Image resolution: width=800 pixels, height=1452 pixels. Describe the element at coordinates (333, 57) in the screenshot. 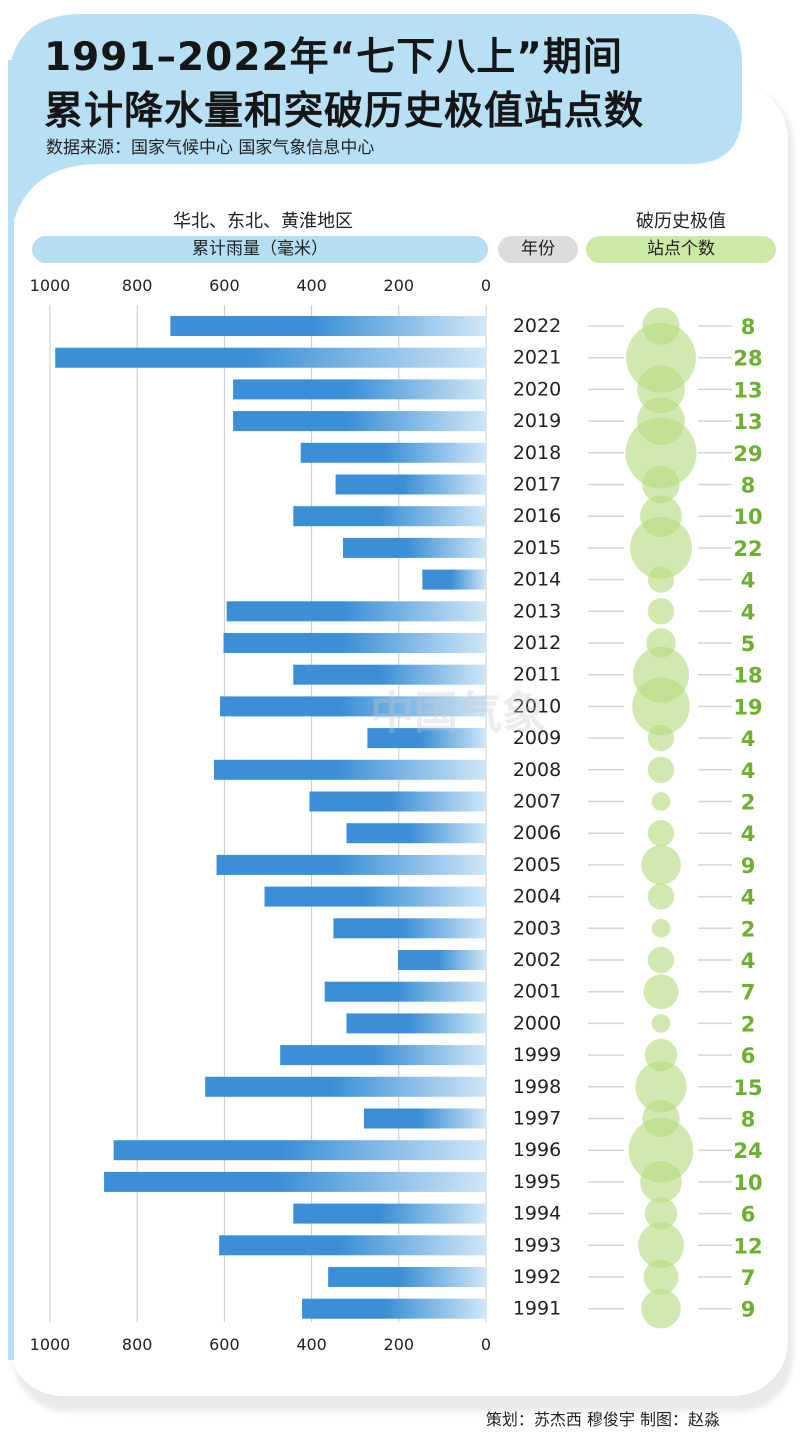

I see `title-line-1: 1991–2022年“七下八上”期间` at that location.